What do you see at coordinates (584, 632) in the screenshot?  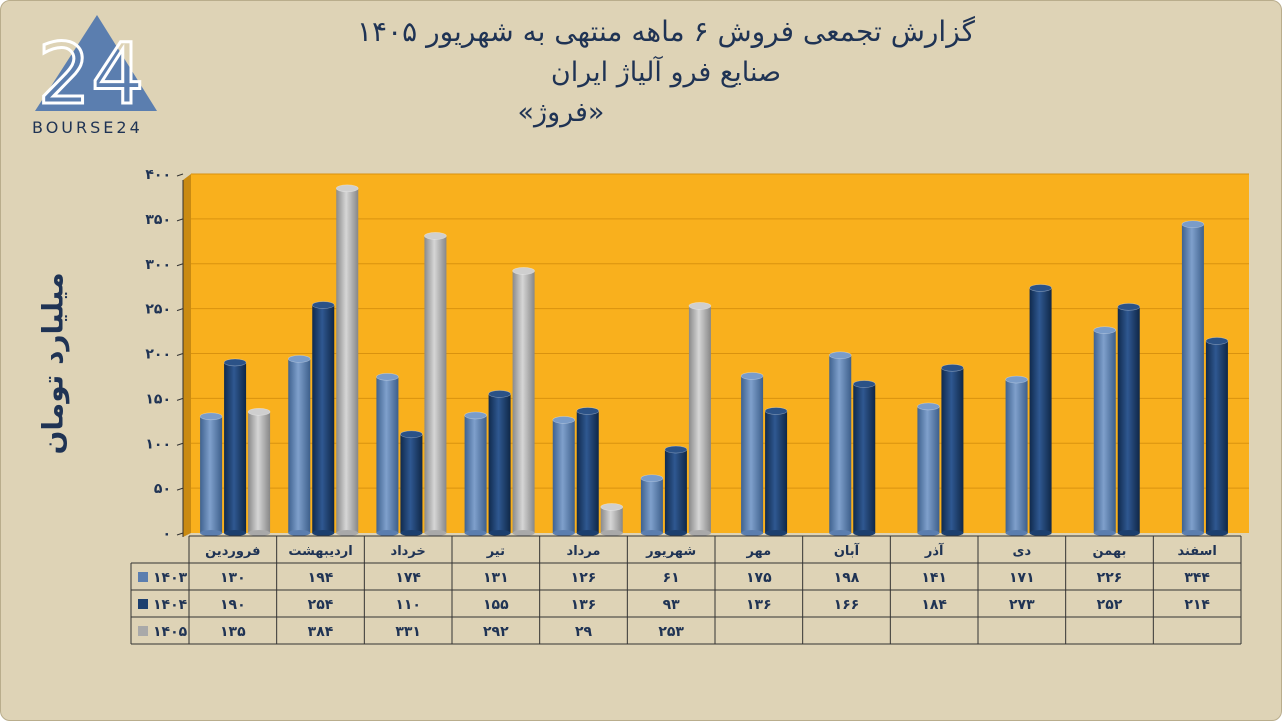 I see `data-label: ۲۹` at bounding box center [584, 632].